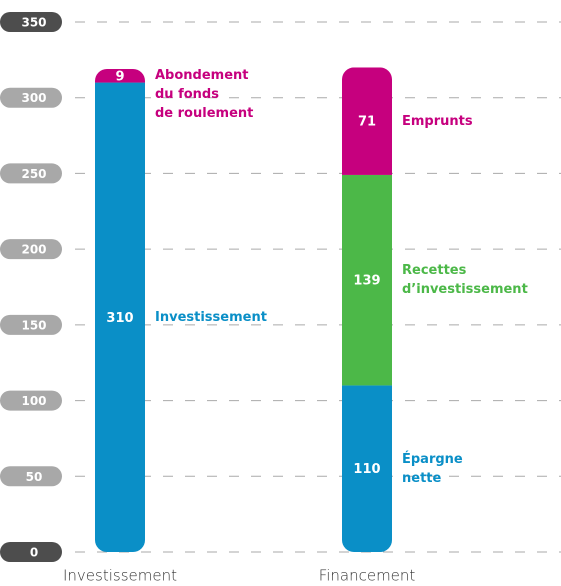 This screenshot has height=586, width=561. I want to click on y-tick-label: 350, so click(33, 23).